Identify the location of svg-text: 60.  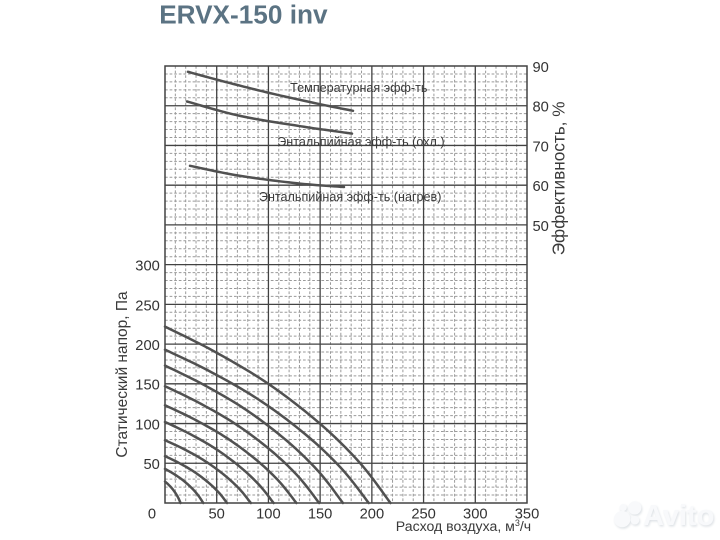
(541, 187).